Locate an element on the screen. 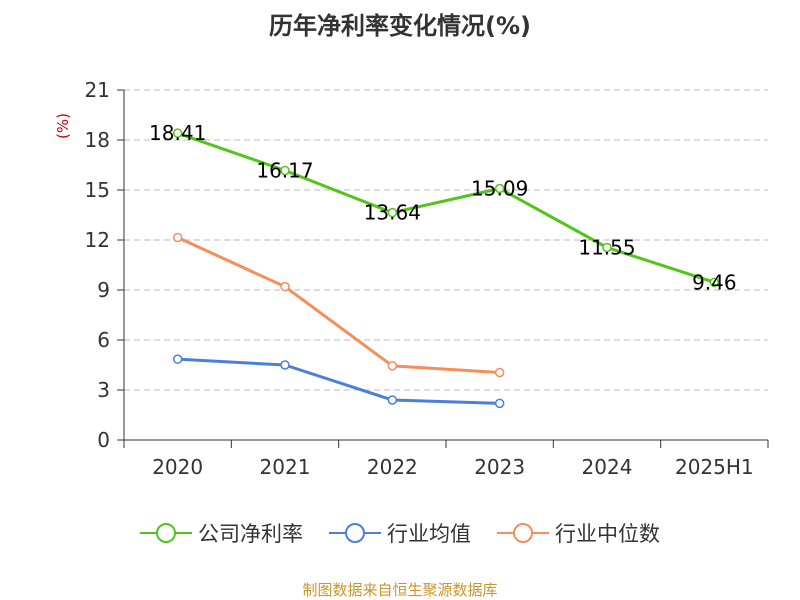 This screenshot has height=600, width=800. legend-item-company: 公司净利率 is located at coordinates (221, 533).